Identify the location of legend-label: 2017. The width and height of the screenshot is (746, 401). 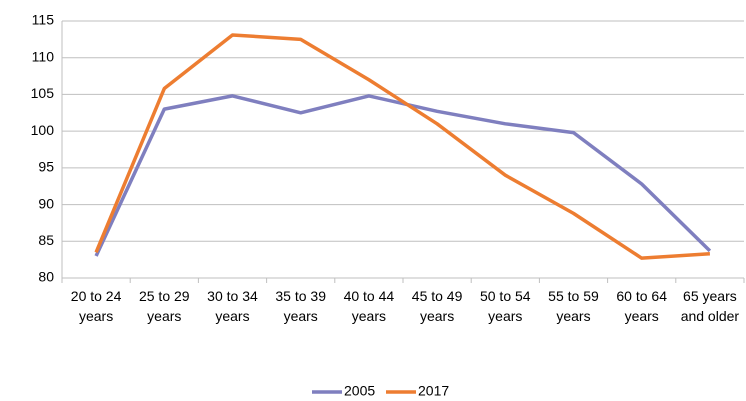
(433, 391).